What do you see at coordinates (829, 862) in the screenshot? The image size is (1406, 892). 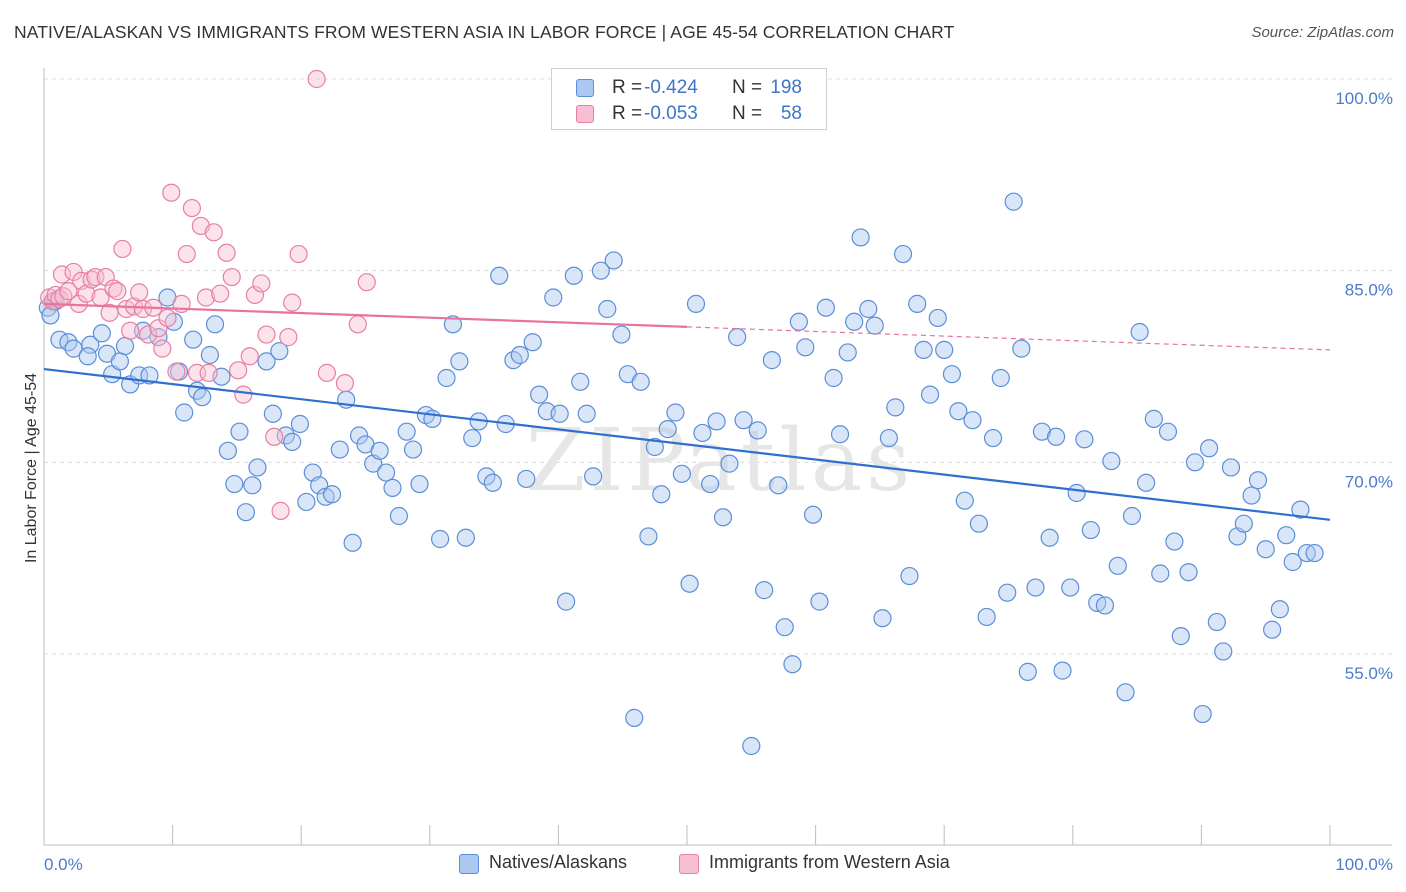 I see `bottom-legend-label-immigrants: Immigrants from Western Asia` at bounding box center [829, 862].